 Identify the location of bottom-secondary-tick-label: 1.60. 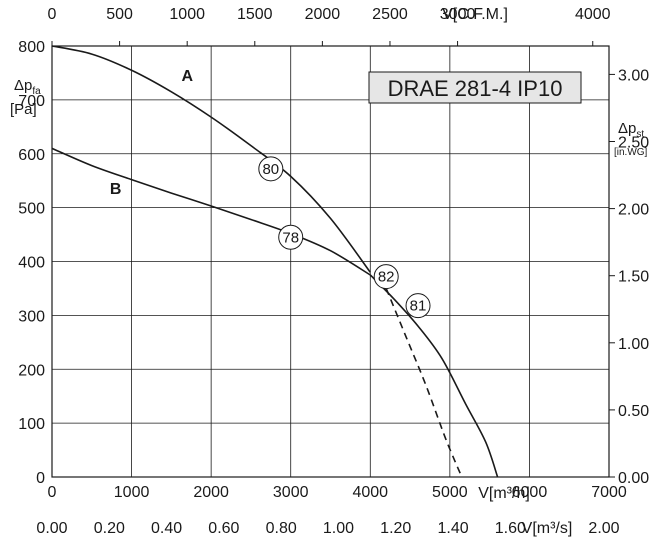
(510, 528).